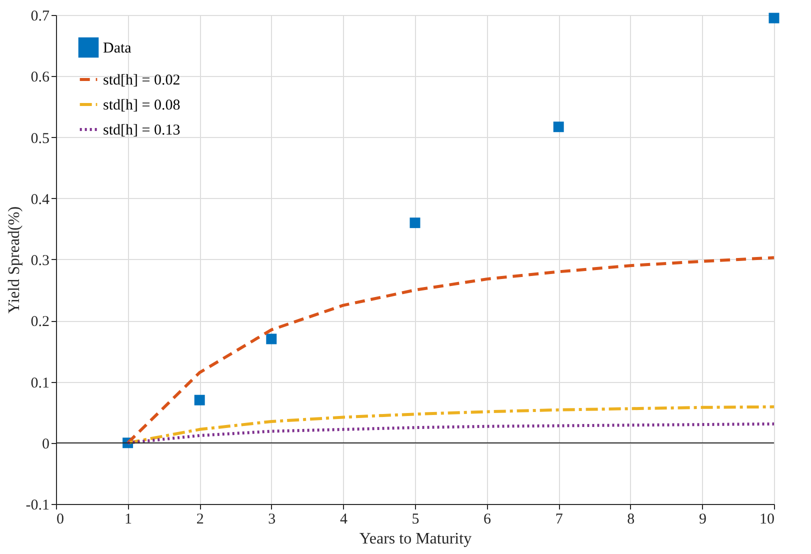 Image resolution: width=811 pixels, height=554 pixels. What do you see at coordinates (702, 520) in the screenshot?
I see `x-tick-label: 9` at bounding box center [702, 520].